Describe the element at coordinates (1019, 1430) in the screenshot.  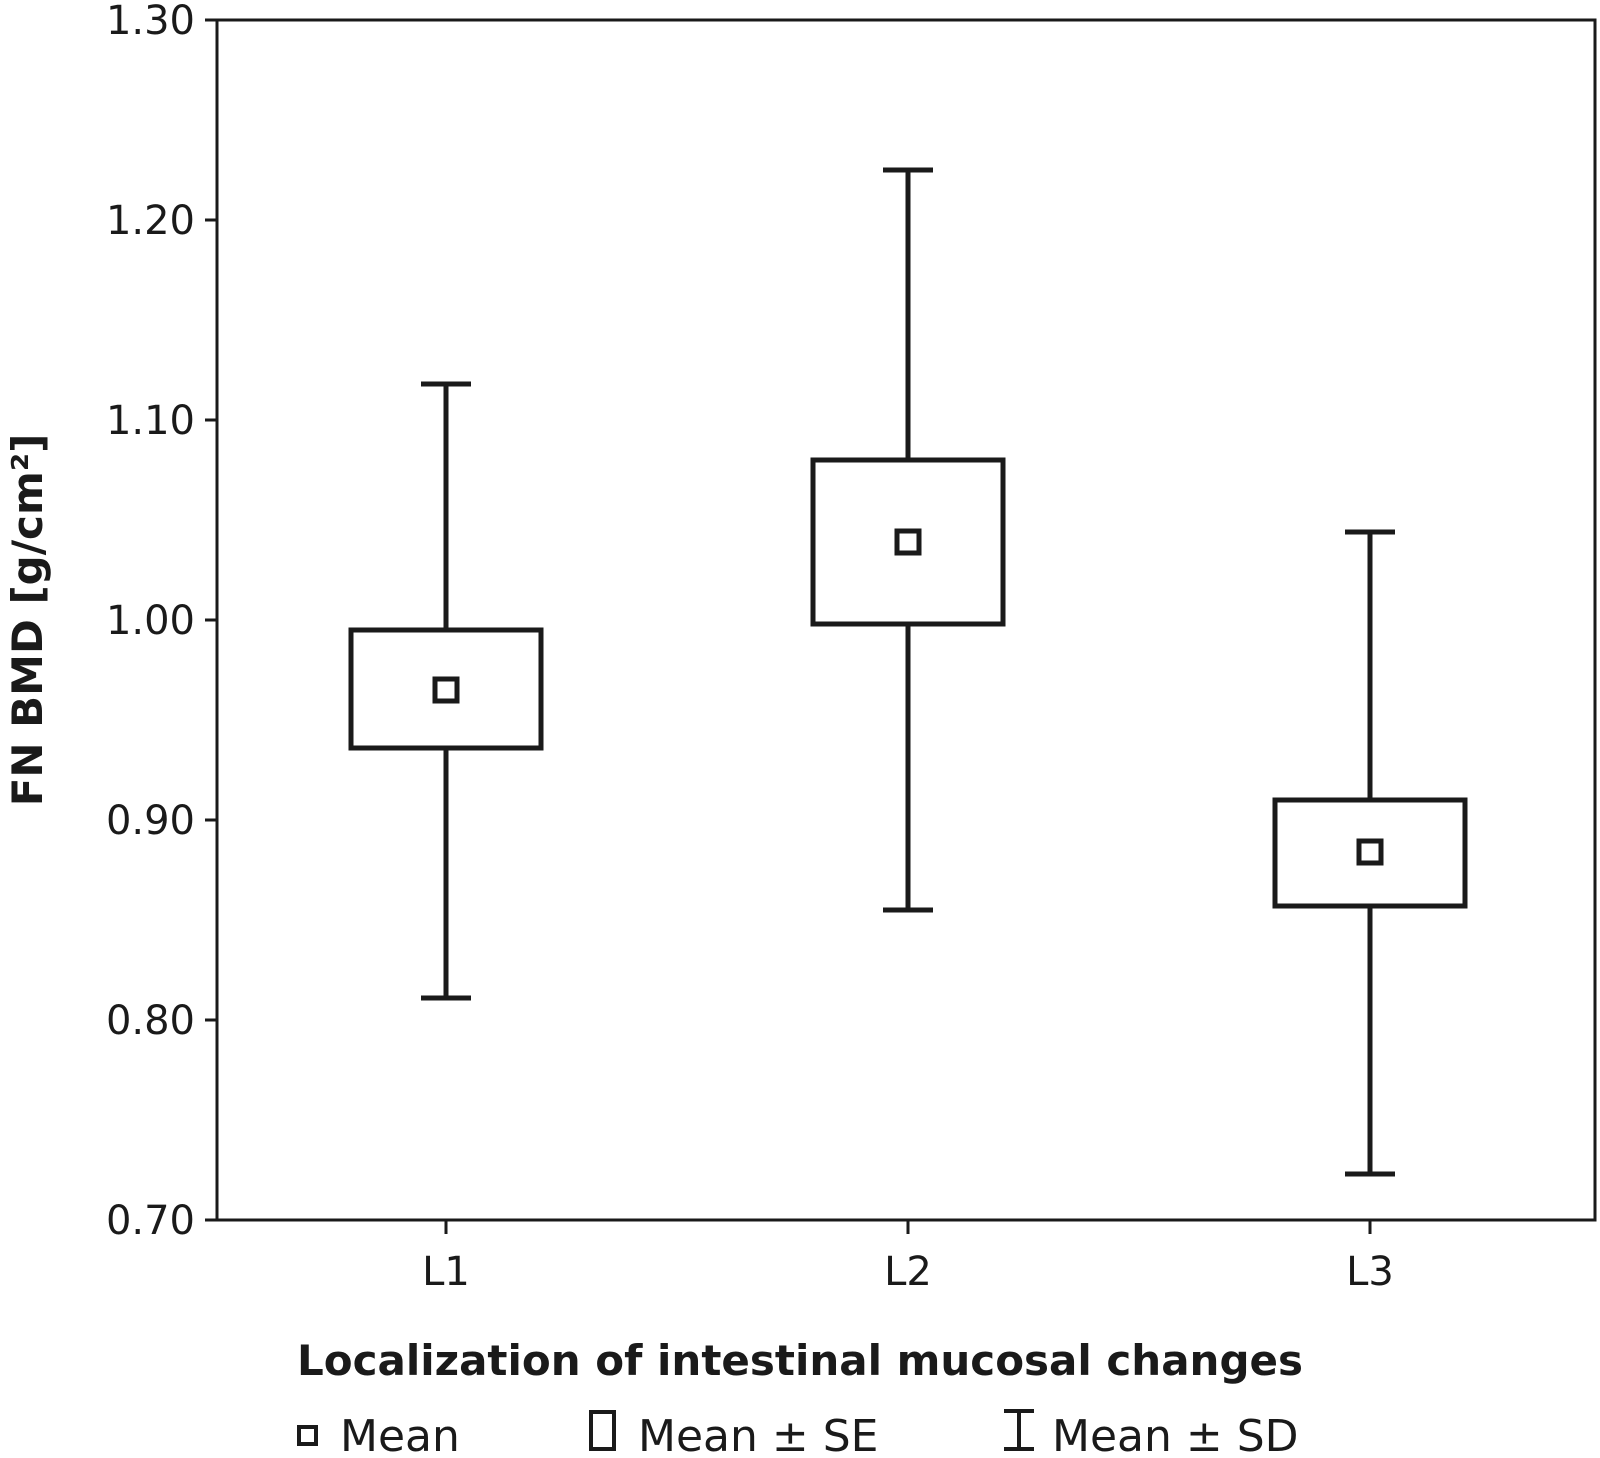
I see `legend-sd-symbol` at that location.